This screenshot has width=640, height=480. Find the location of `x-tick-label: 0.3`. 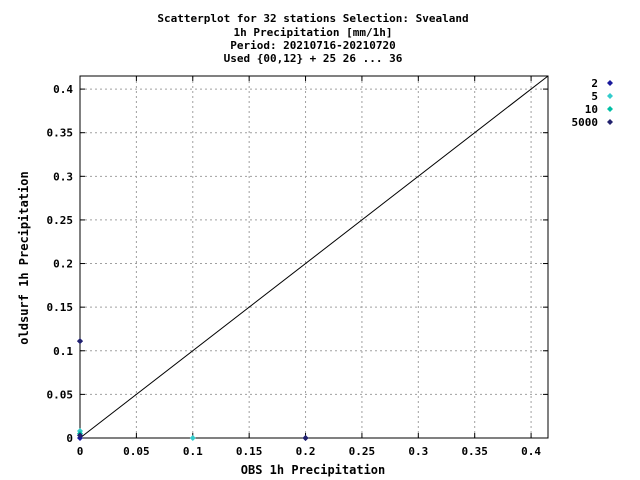

x-tick-label: 0.3 is located at coordinates (418, 451).